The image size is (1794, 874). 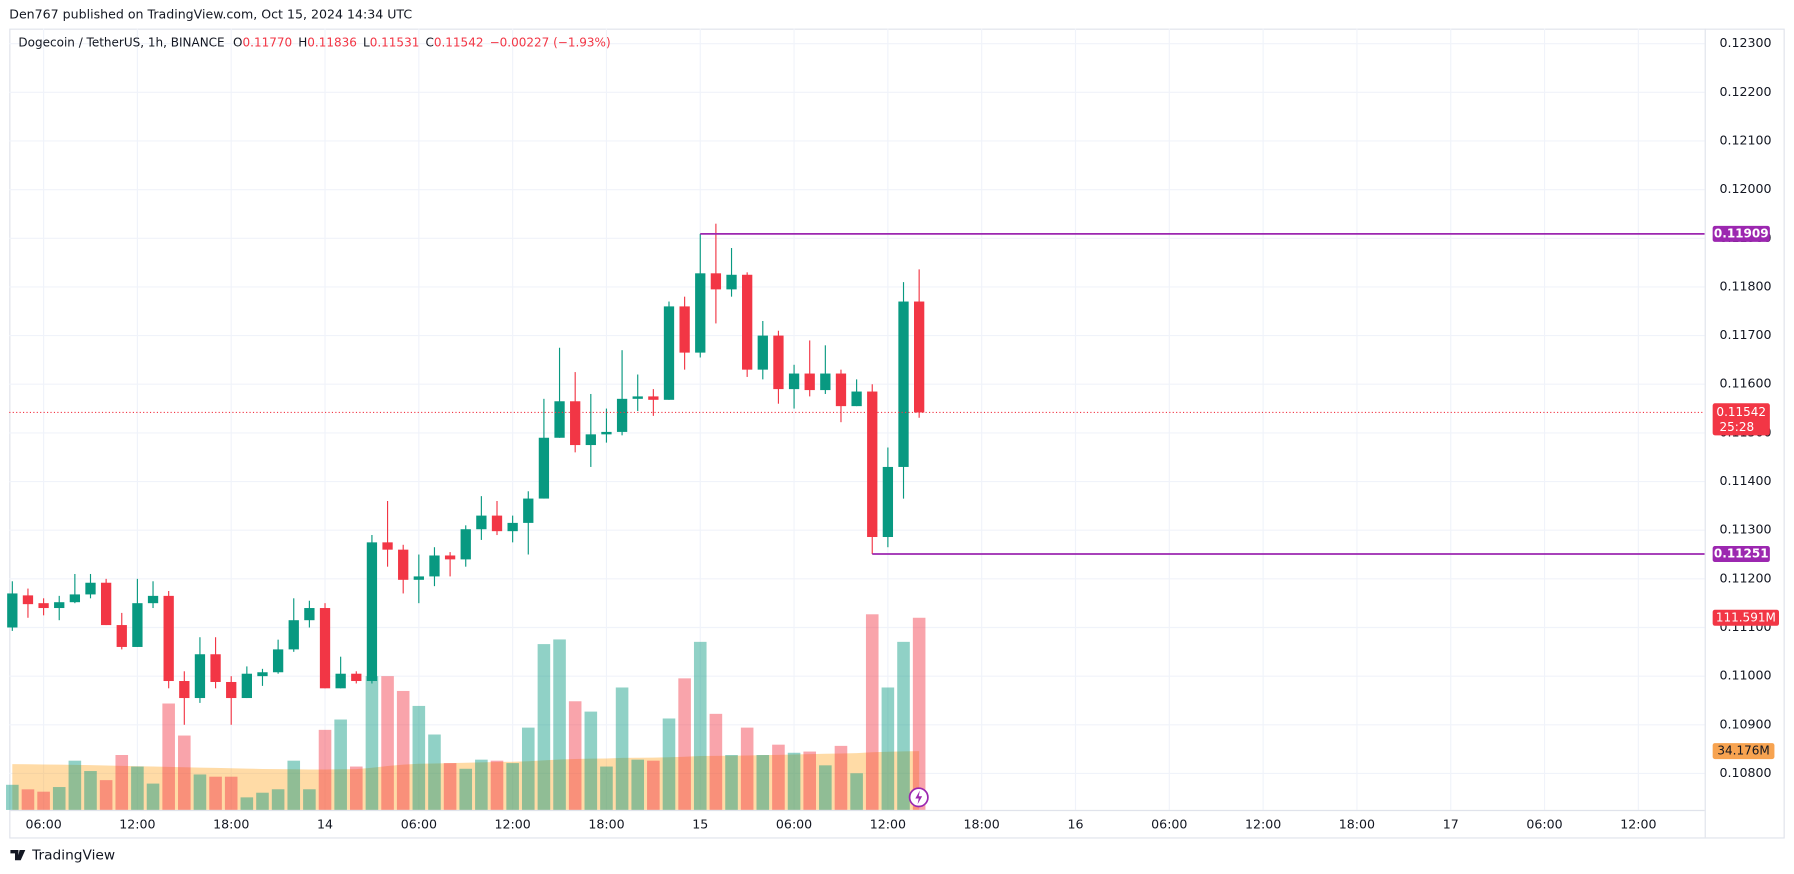 What do you see at coordinates (1746, 139) in the screenshot?
I see `y-tick-label: 0.12100` at bounding box center [1746, 139].